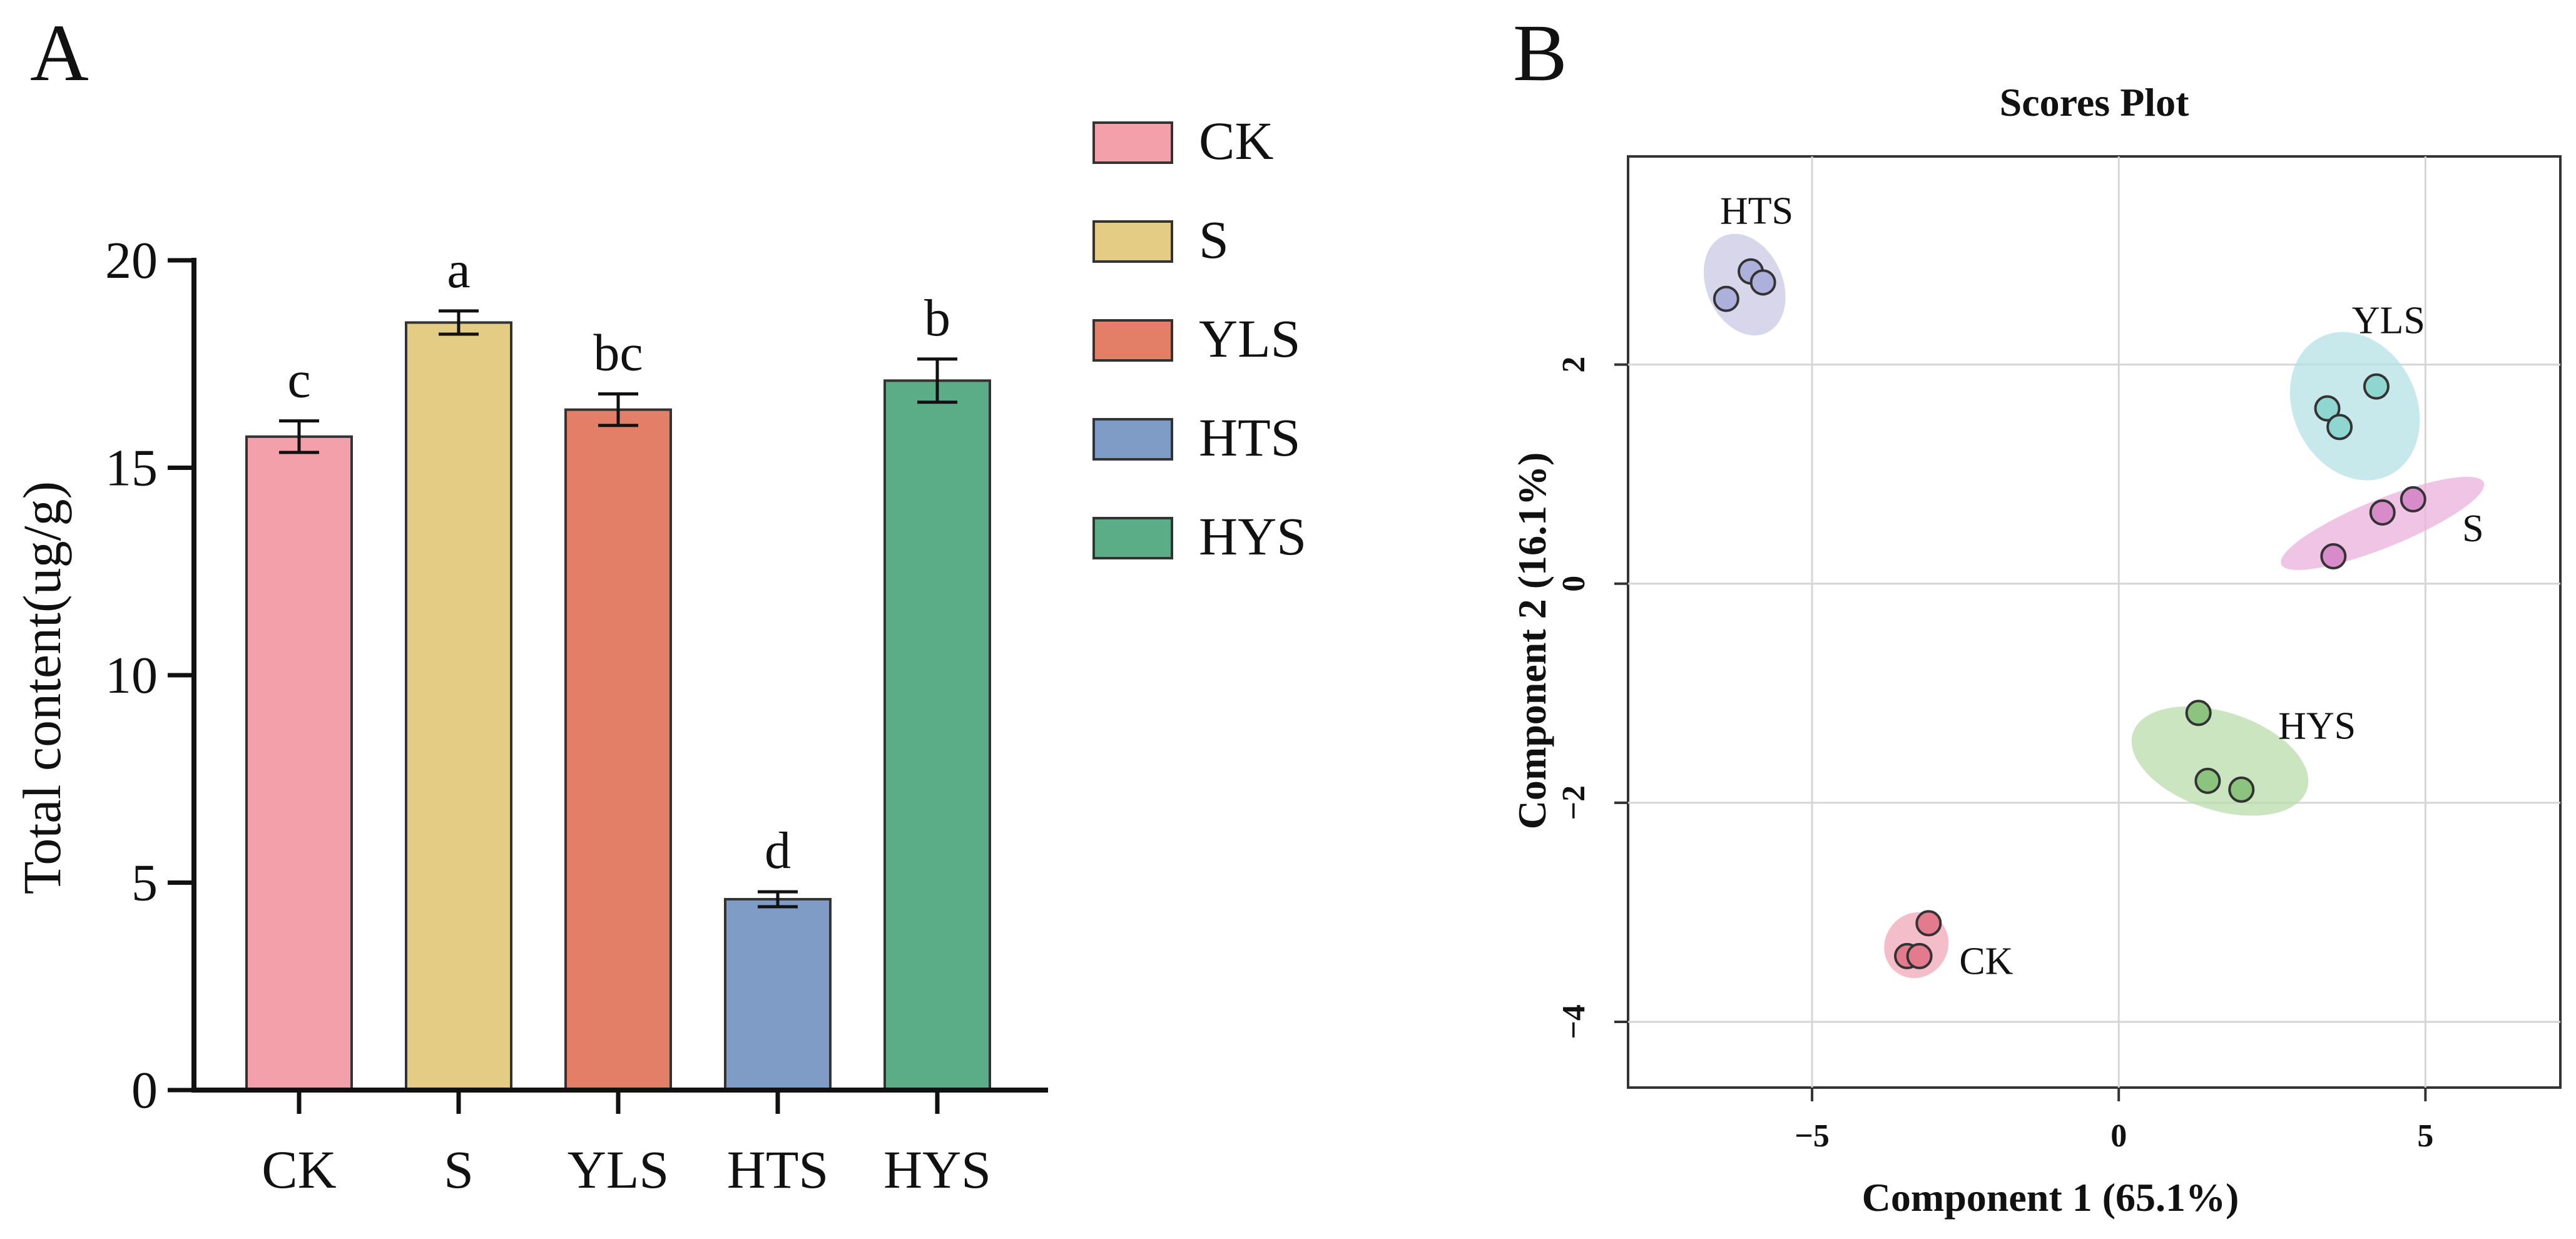 The height and width of the screenshot is (1239, 2576). Describe the element at coordinates (618, 1170) in the screenshot. I see `x-tick-label: YLS` at that location.